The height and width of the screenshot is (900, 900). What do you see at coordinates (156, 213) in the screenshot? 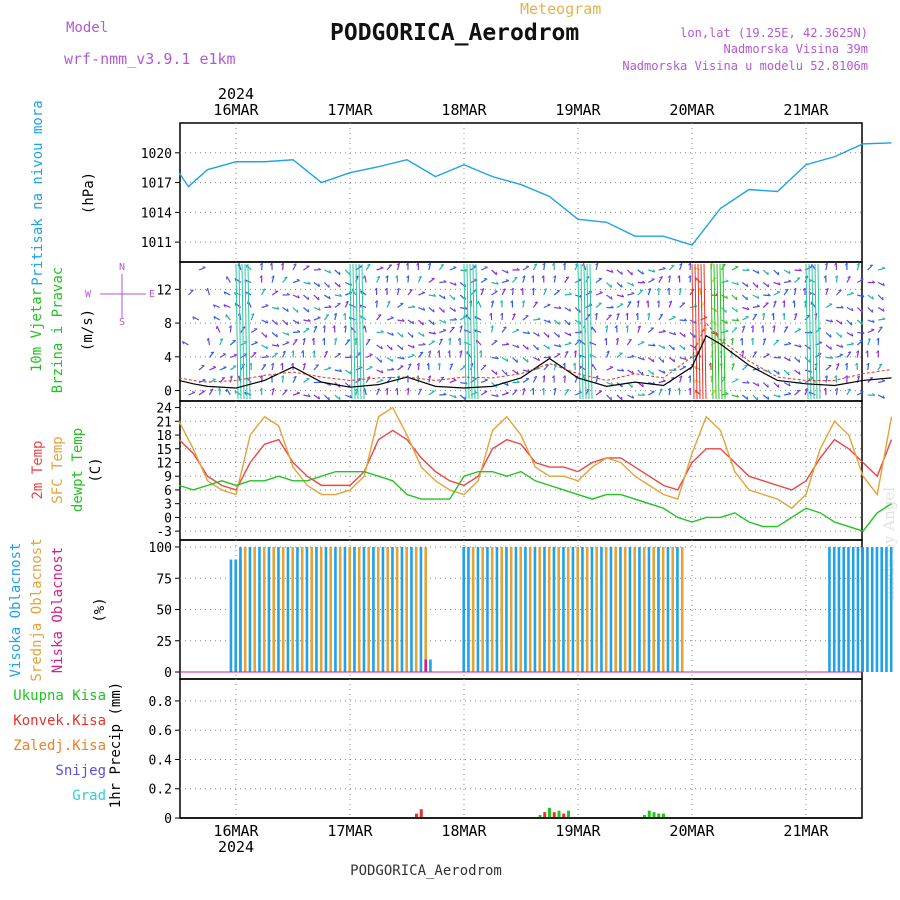
I see `pressure-tick-label: 1014` at bounding box center [156, 213].